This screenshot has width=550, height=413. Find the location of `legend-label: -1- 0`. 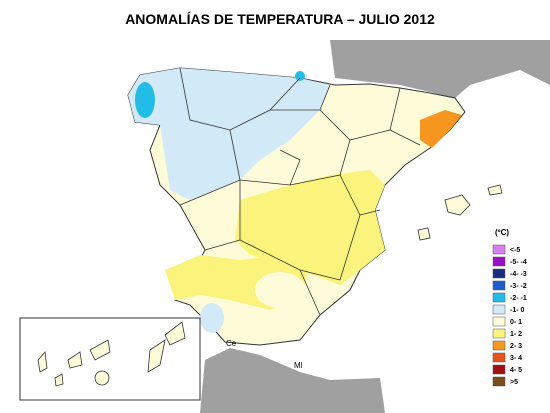

legend-label: -1- 0 is located at coordinates (517, 310).